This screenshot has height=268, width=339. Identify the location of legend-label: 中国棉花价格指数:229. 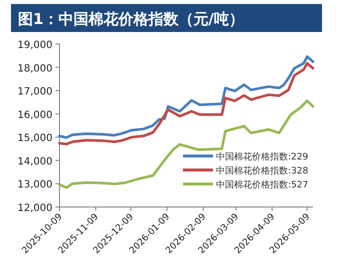
(262, 157).